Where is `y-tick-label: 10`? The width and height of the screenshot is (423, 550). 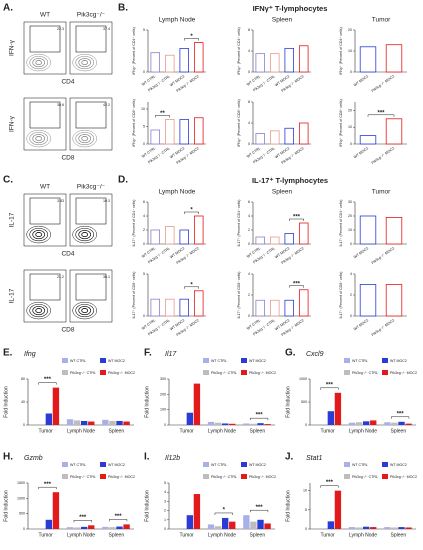
y-tick-label: 10 is located at coordinates (350, 51).